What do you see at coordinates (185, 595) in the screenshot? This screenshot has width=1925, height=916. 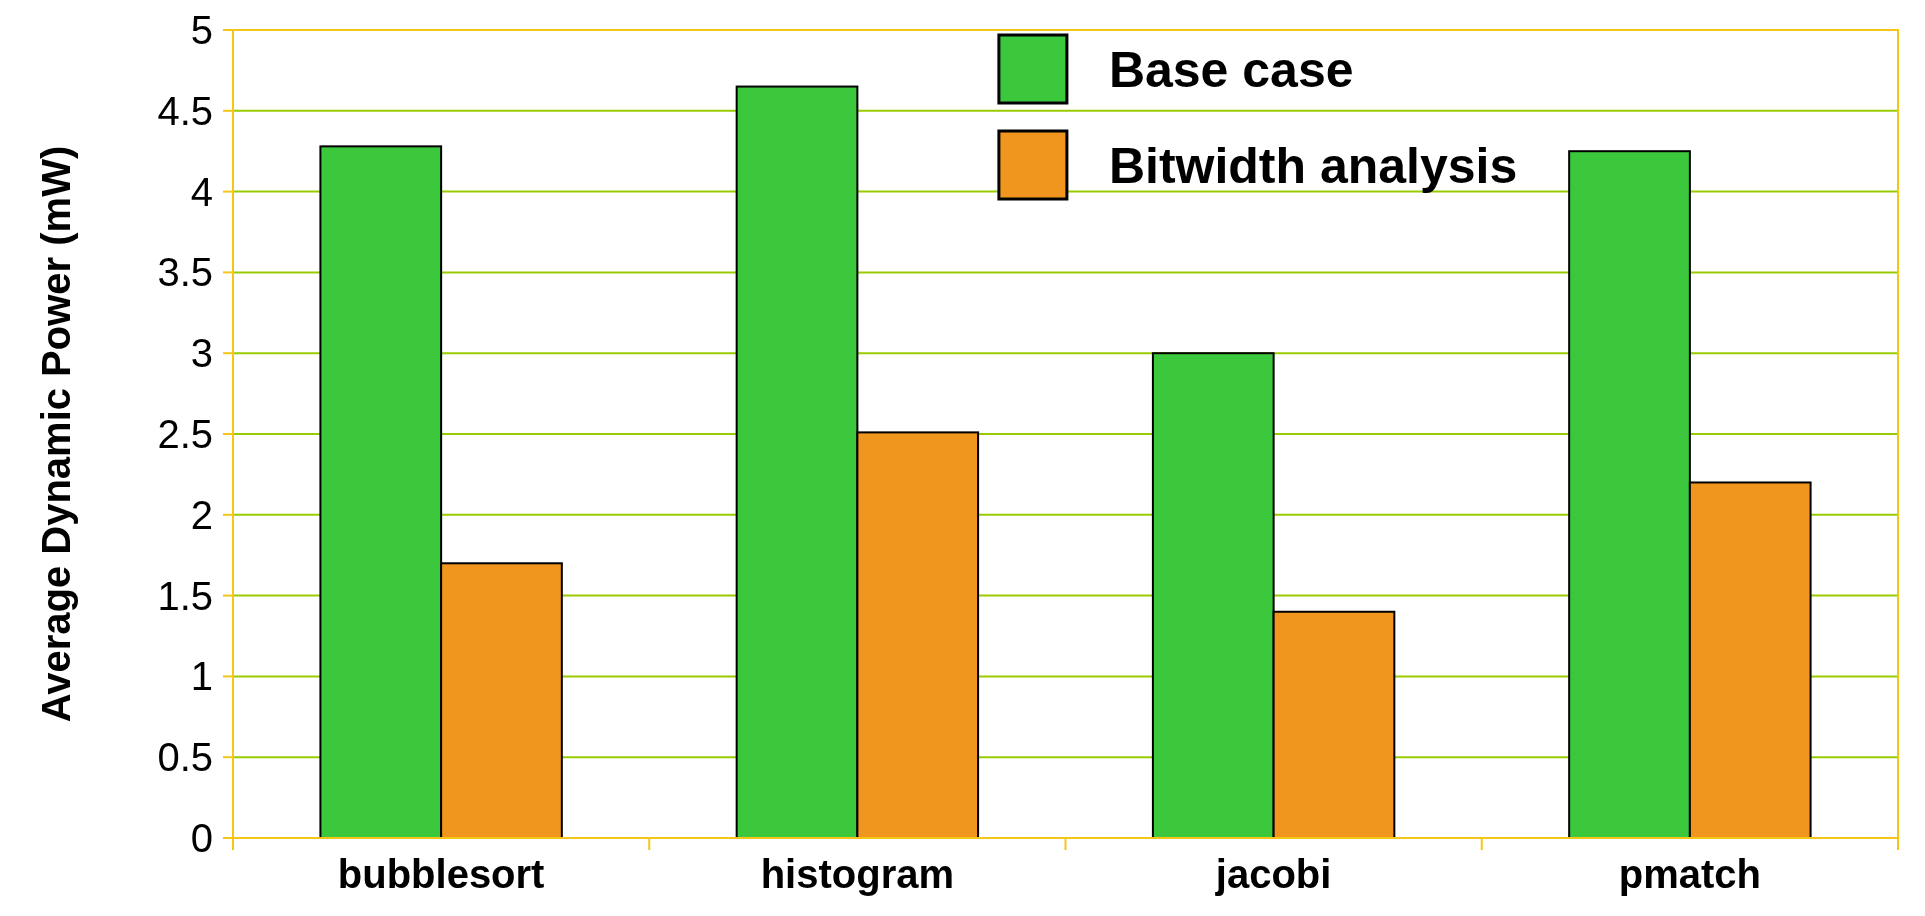 I see `y-tick-label: 1.5` at bounding box center [185, 595].